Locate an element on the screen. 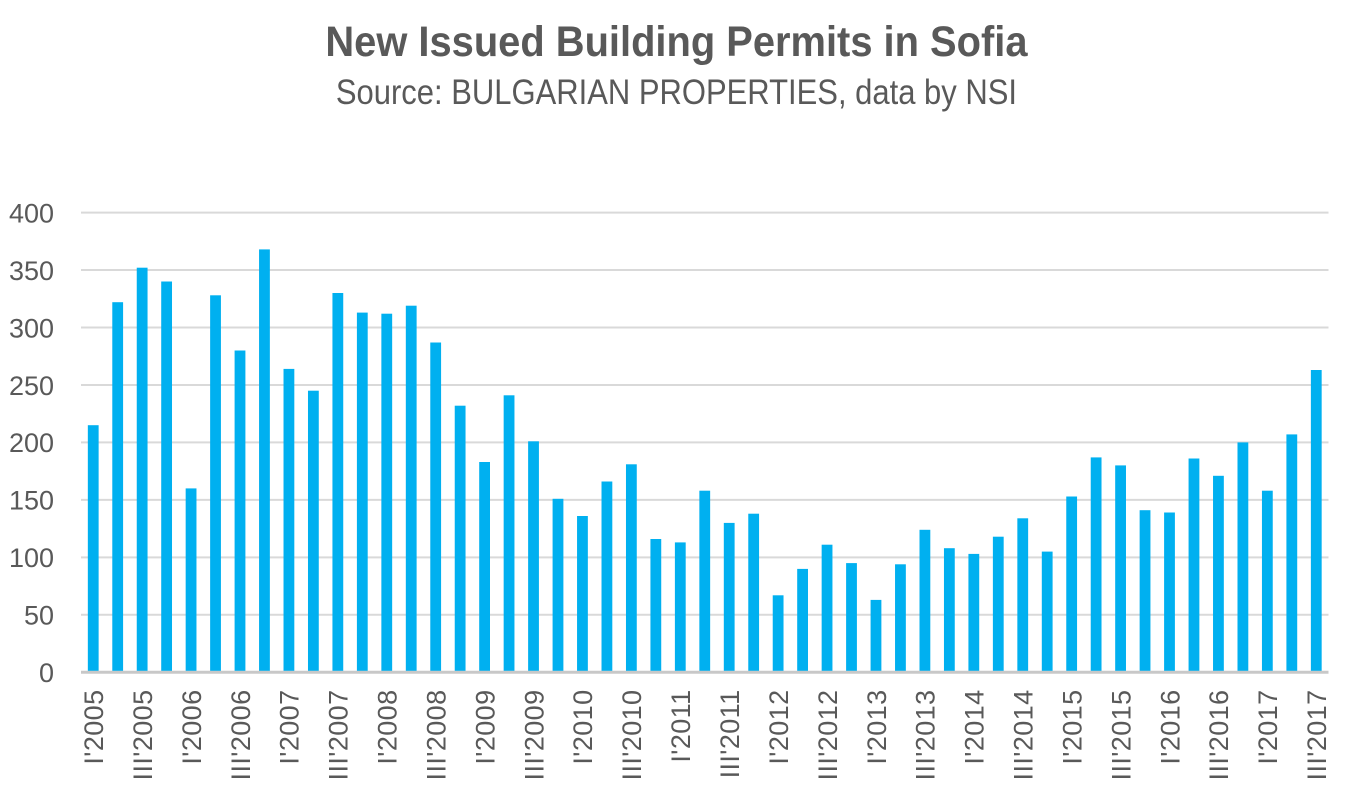 This screenshot has width=1353, height=794. svg-text: I'2005 is located at coordinates (94, 727).